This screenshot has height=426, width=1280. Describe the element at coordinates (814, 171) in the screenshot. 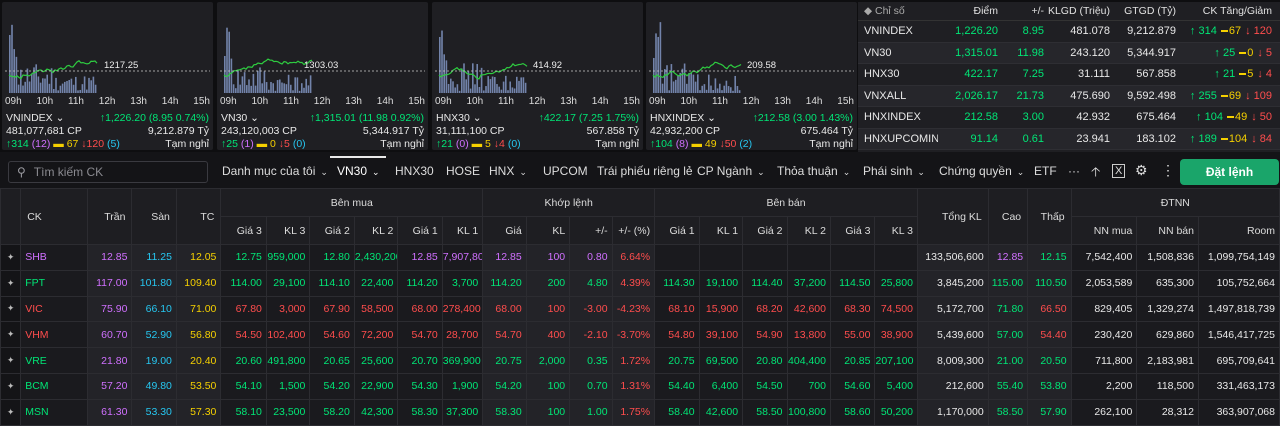

I see `tab-8: Thỏa thuận ⌄` at that location.